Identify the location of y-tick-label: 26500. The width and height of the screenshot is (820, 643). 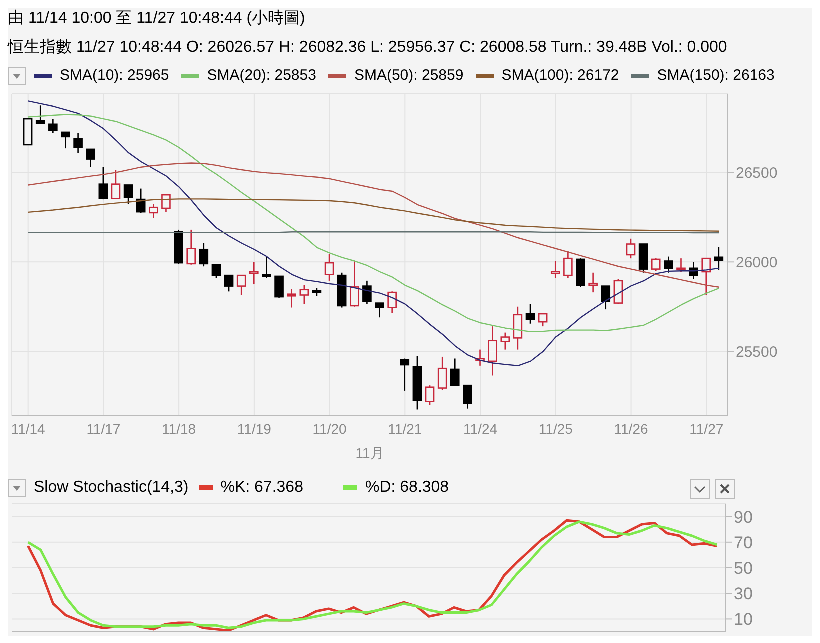
(757, 173).